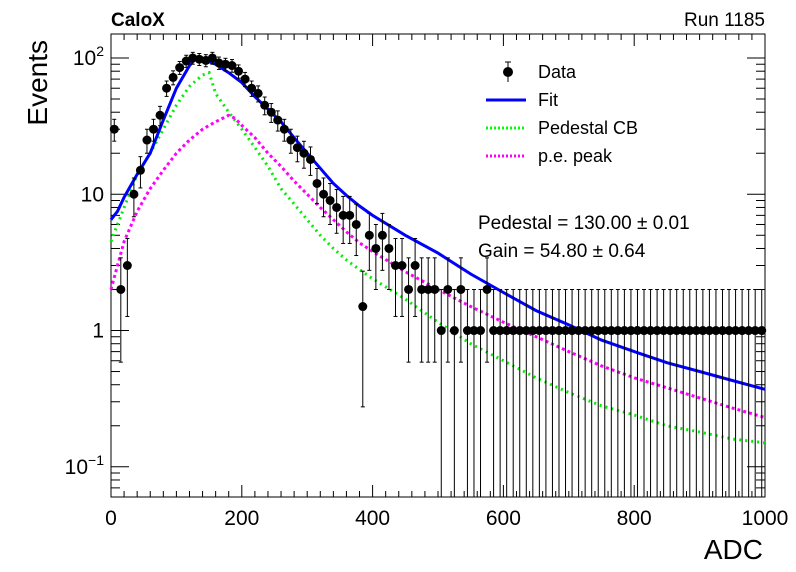  What do you see at coordinates (584, 223) in the screenshot?
I see `pedestal-annotation: Pedestal = 130.00 ± 0.01` at bounding box center [584, 223].